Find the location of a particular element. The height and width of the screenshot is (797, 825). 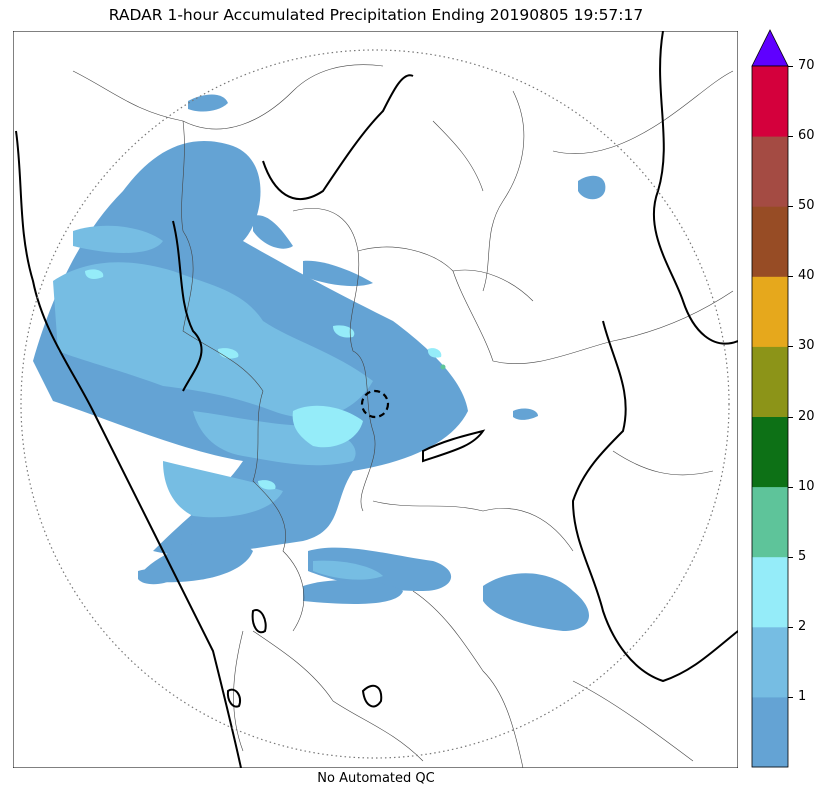

colorbar is located at coordinates (770, 398).